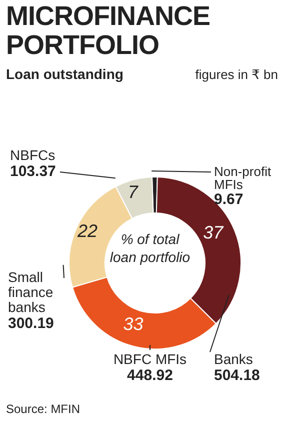  Describe the element at coordinates (243, 178) in the screenshot. I see `slice-label: Non-profit MFIs` at that location.